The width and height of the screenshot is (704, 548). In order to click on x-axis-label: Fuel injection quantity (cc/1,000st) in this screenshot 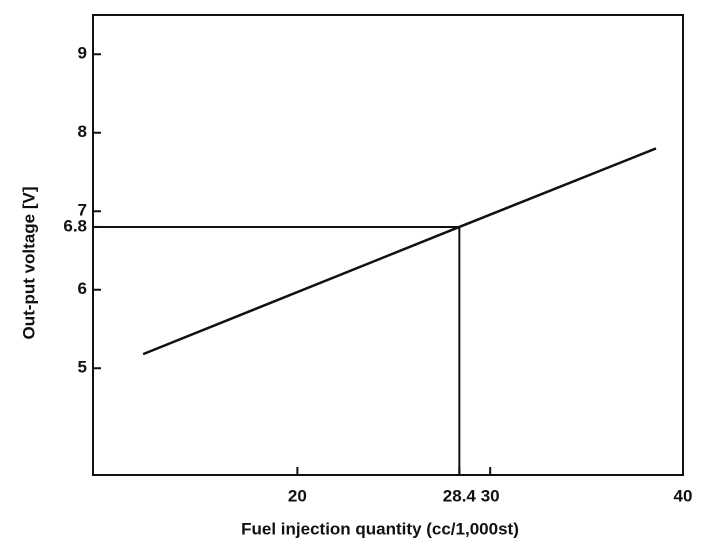, I will do `click(380, 528)`.